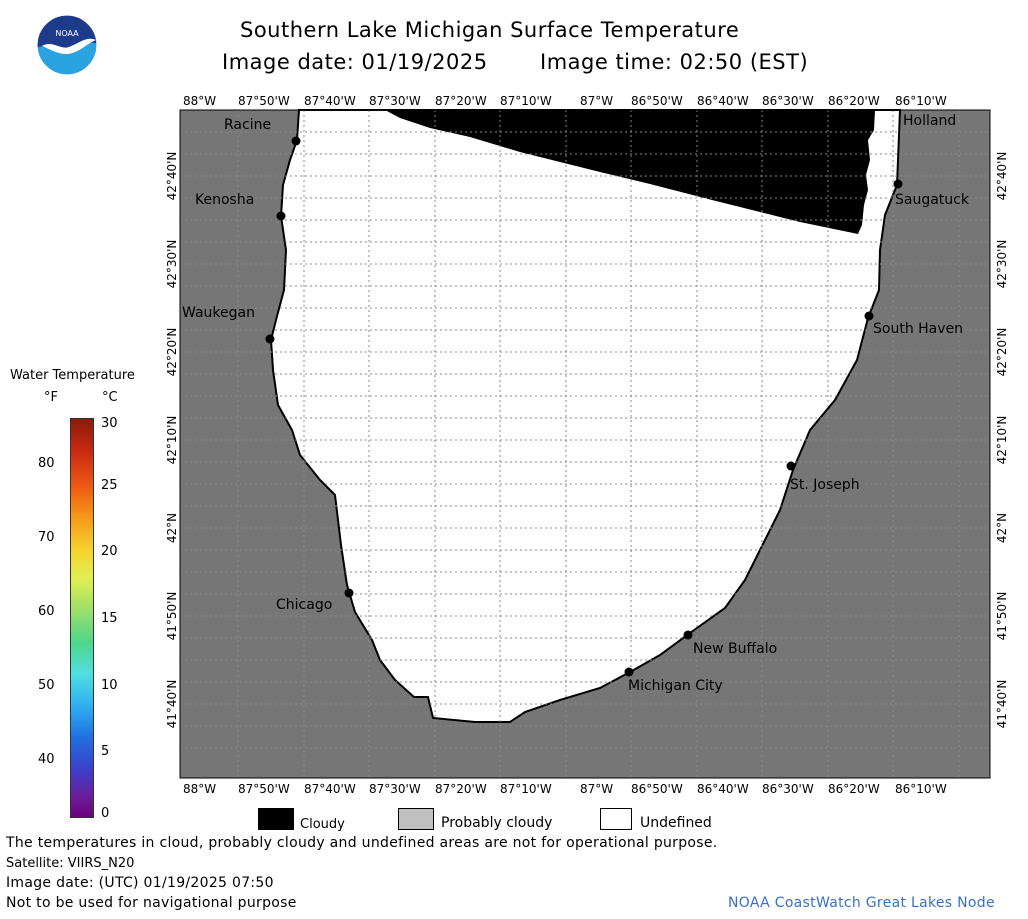  I want to click on city-label-south-haven: South Haven, so click(918, 329).